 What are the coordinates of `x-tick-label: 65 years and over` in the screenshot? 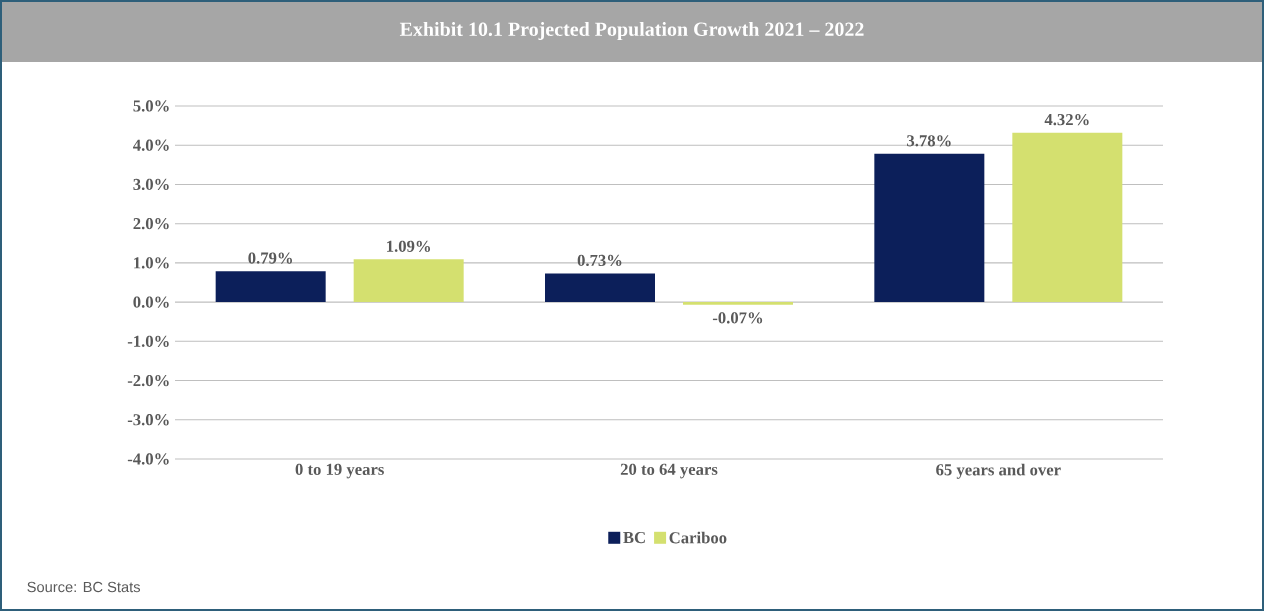 It's located at (998, 471).